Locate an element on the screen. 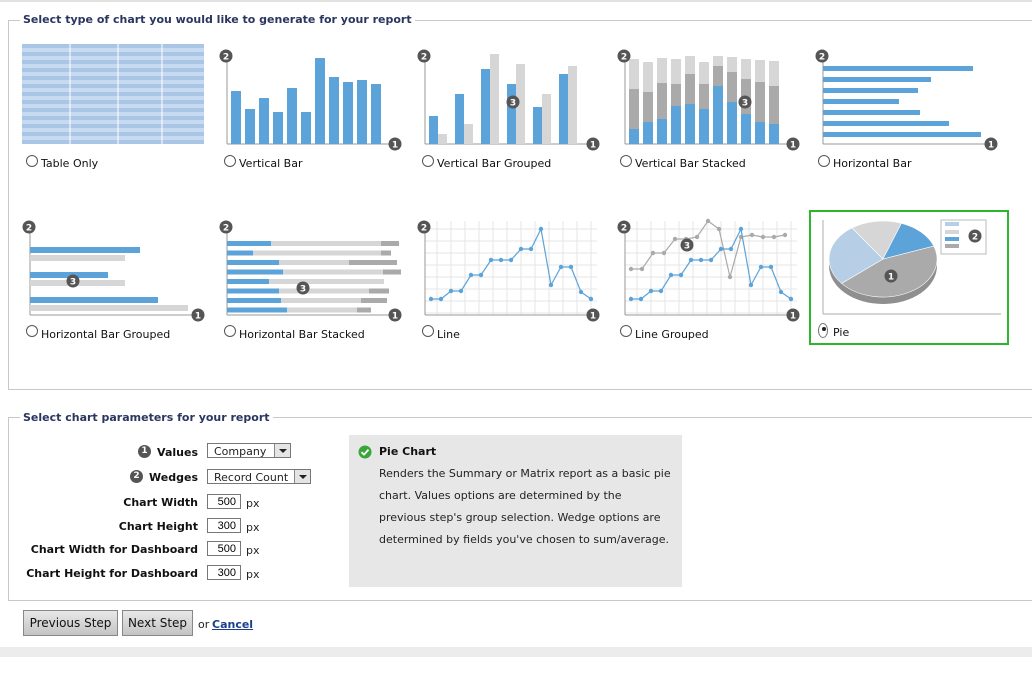 The height and width of the screenshot is (685, 1032). label-horizontal-bar-stacked: Horizontal Bar Stacked is located at coordinates (302, 334).